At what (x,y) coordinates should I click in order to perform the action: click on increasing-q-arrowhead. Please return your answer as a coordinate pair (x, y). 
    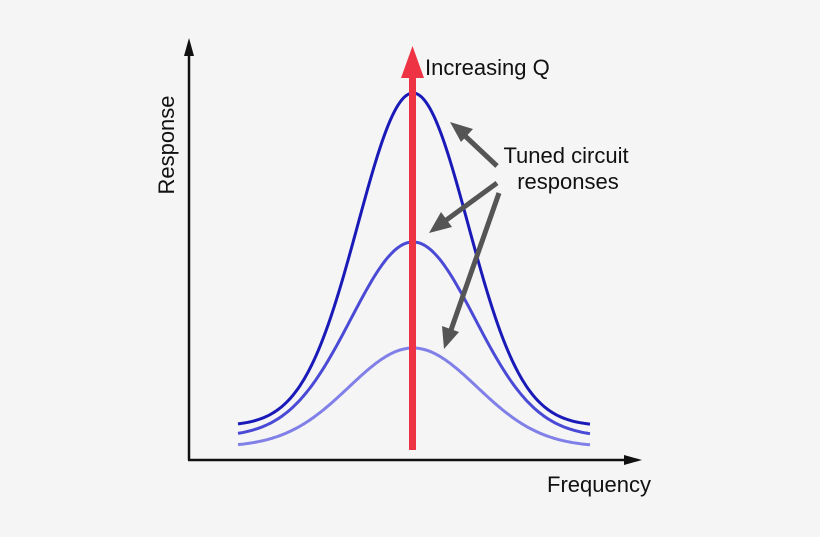
    Looking at the image, I should click on (412, 62).